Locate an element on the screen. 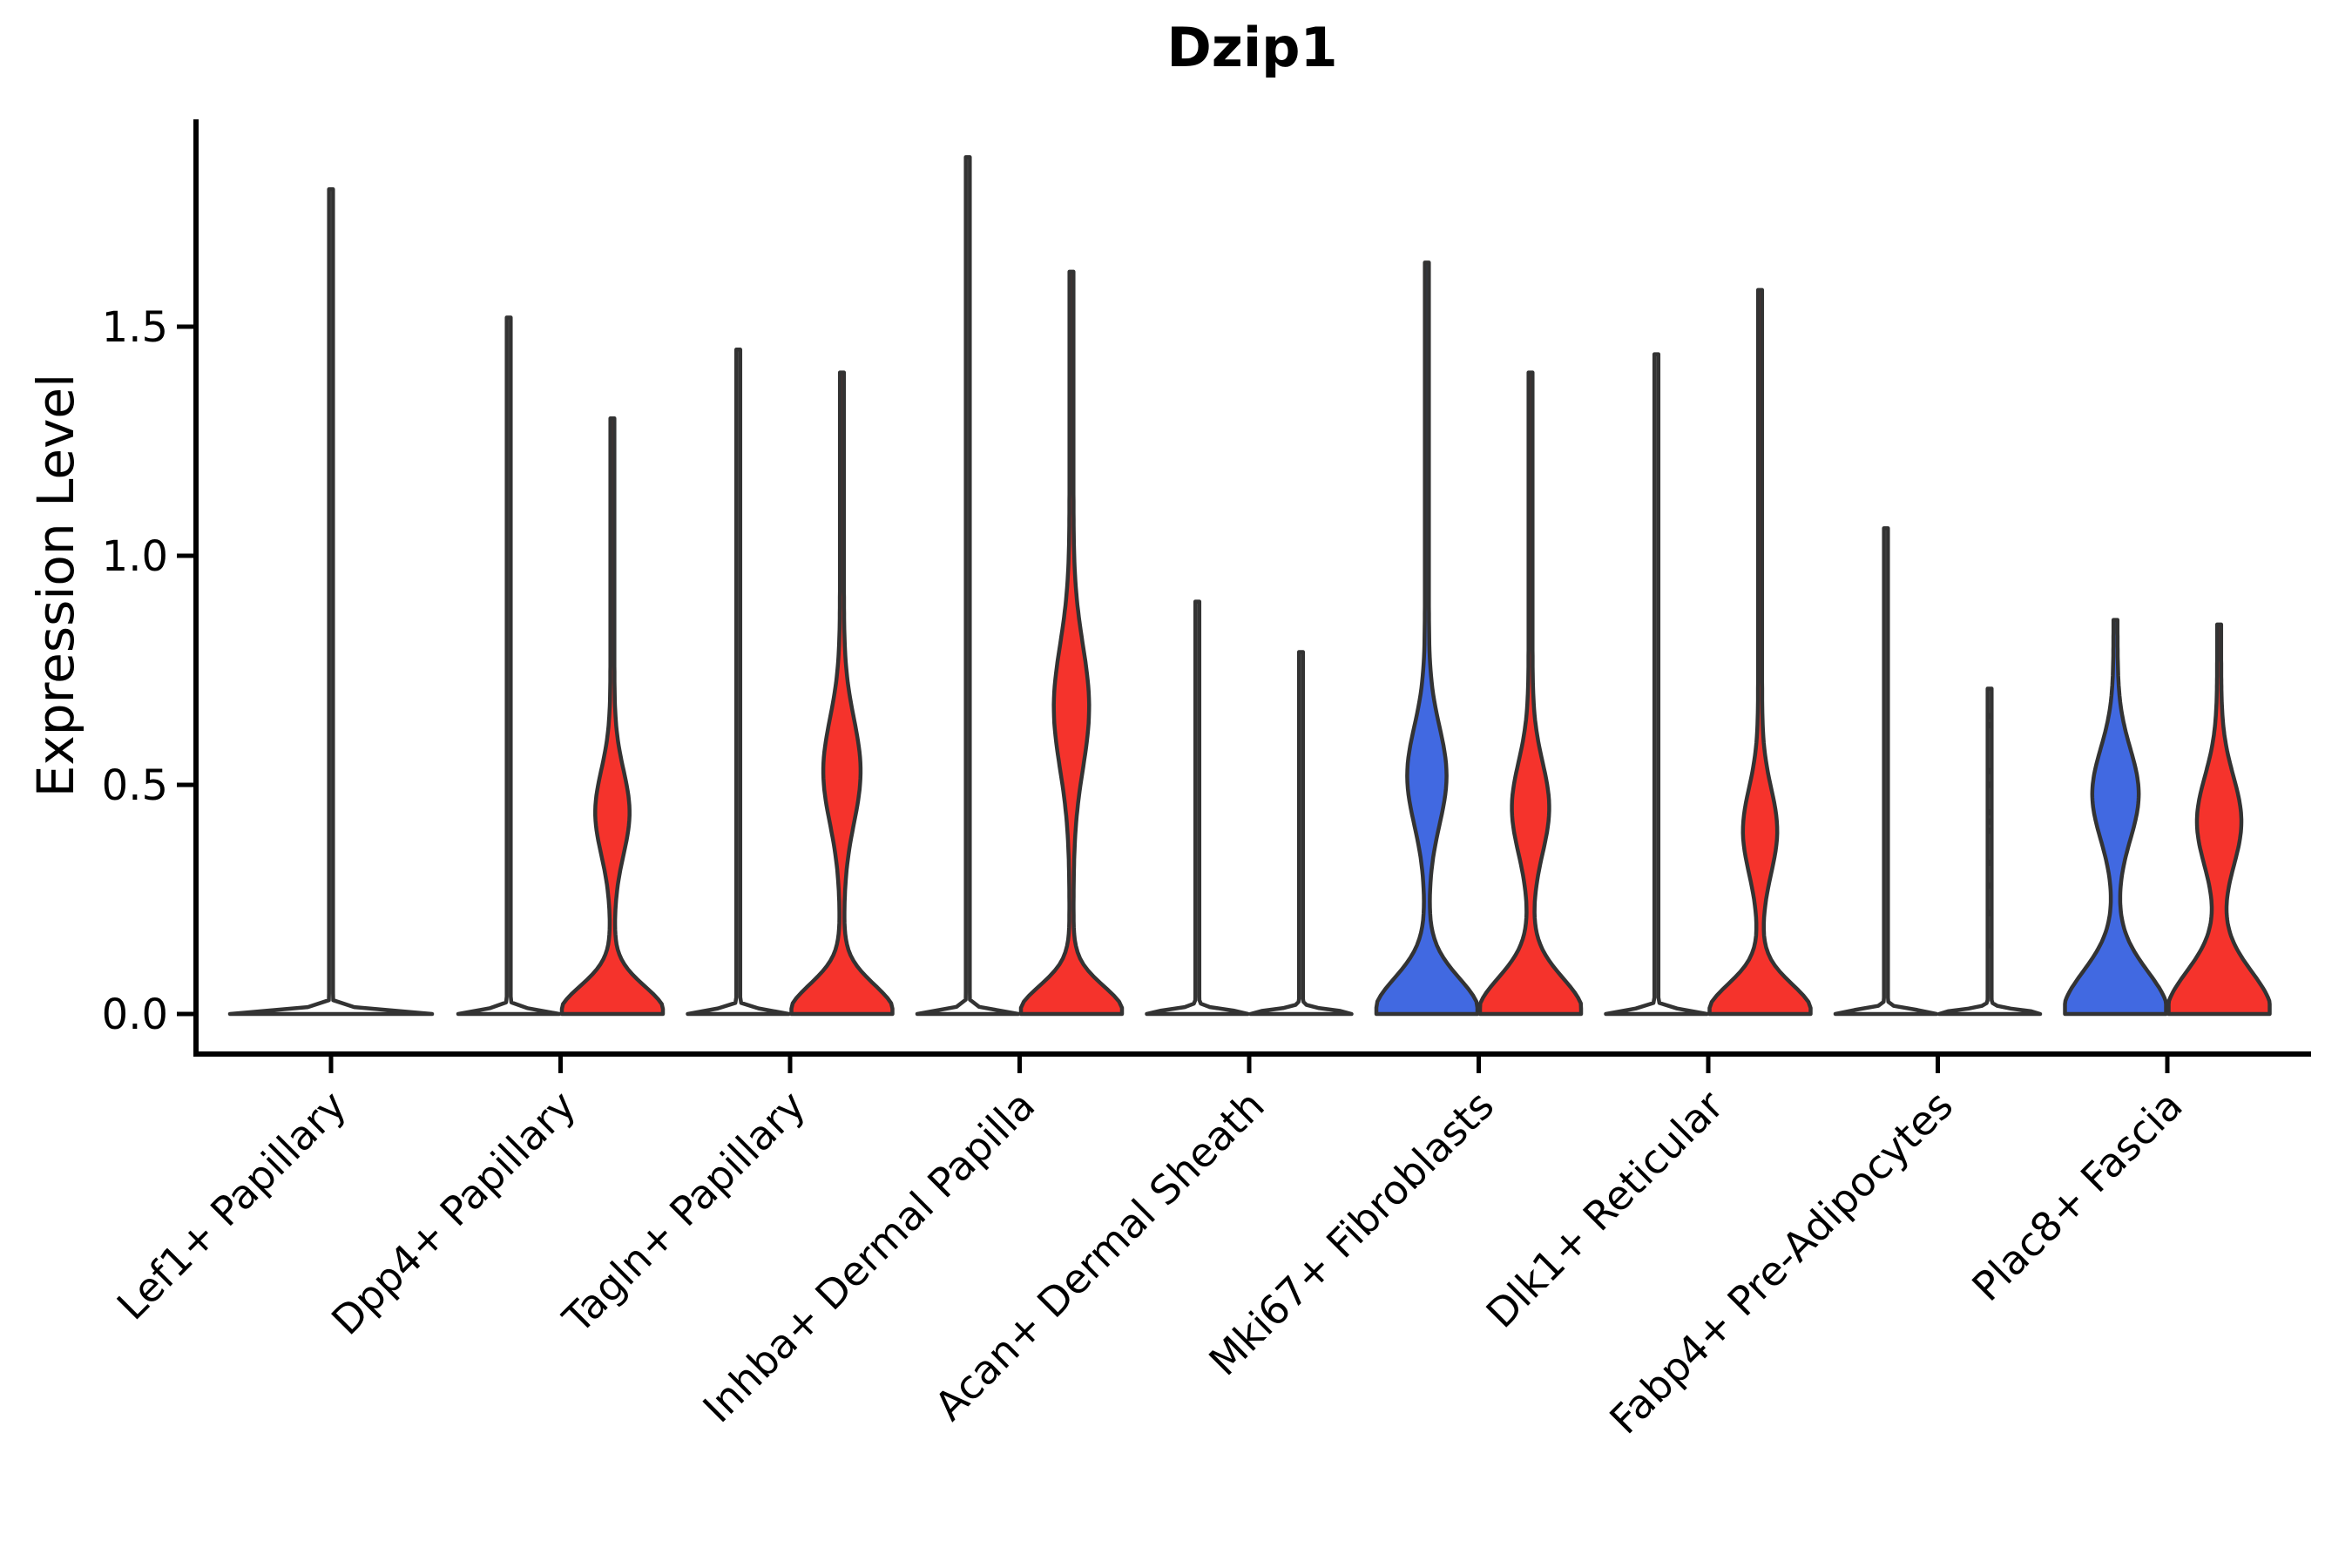 The image size is (2352, 1568). violin-2-right is located at coordinates (842, 693).